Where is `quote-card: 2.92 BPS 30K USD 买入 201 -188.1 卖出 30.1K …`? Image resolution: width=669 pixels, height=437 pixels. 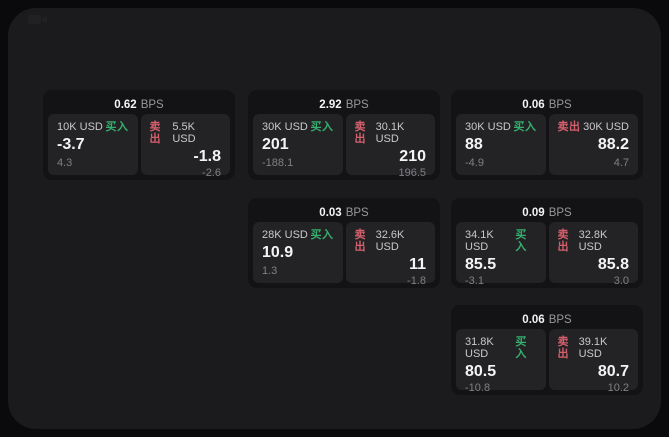
quote-card: 2.92 BPS 30K USD 买入 201 -188.1 卖出 30.1K … is located at coordinates (344, 135).